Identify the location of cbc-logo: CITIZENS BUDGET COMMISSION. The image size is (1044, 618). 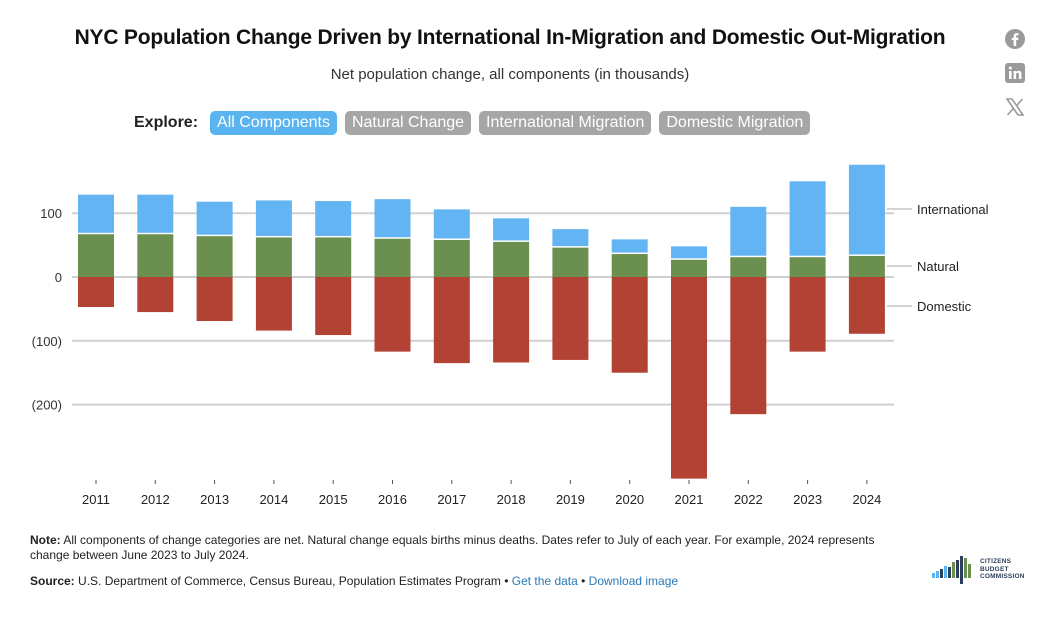
(980, 571).